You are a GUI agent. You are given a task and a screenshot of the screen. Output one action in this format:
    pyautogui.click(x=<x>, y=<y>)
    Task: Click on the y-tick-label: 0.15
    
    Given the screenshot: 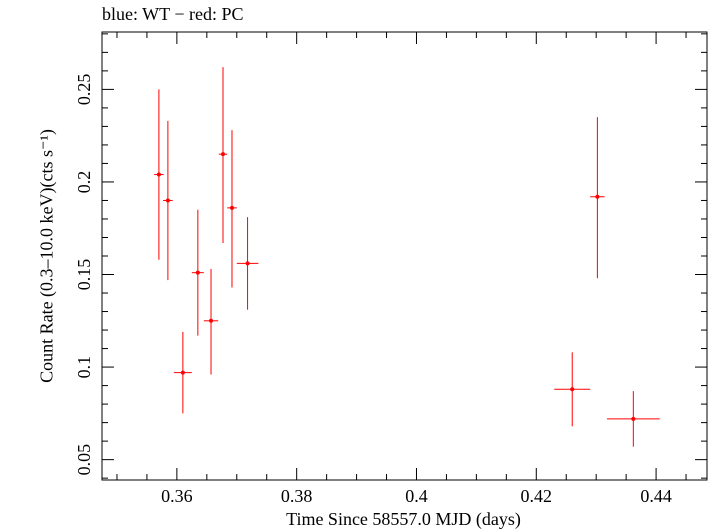 What is the action you would take?
    pyautogui.click(x=84, y=275)
    